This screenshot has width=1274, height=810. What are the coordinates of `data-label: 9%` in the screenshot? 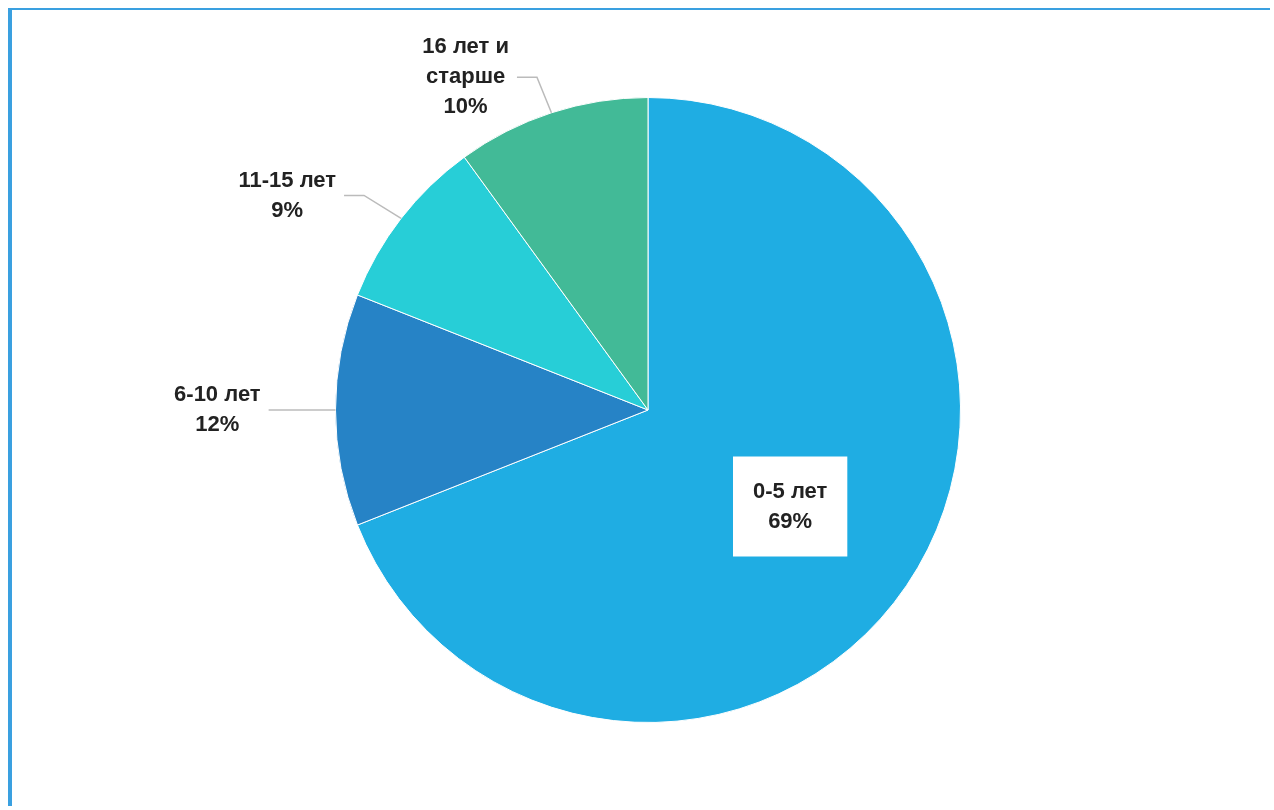 It's located at (287, 209).